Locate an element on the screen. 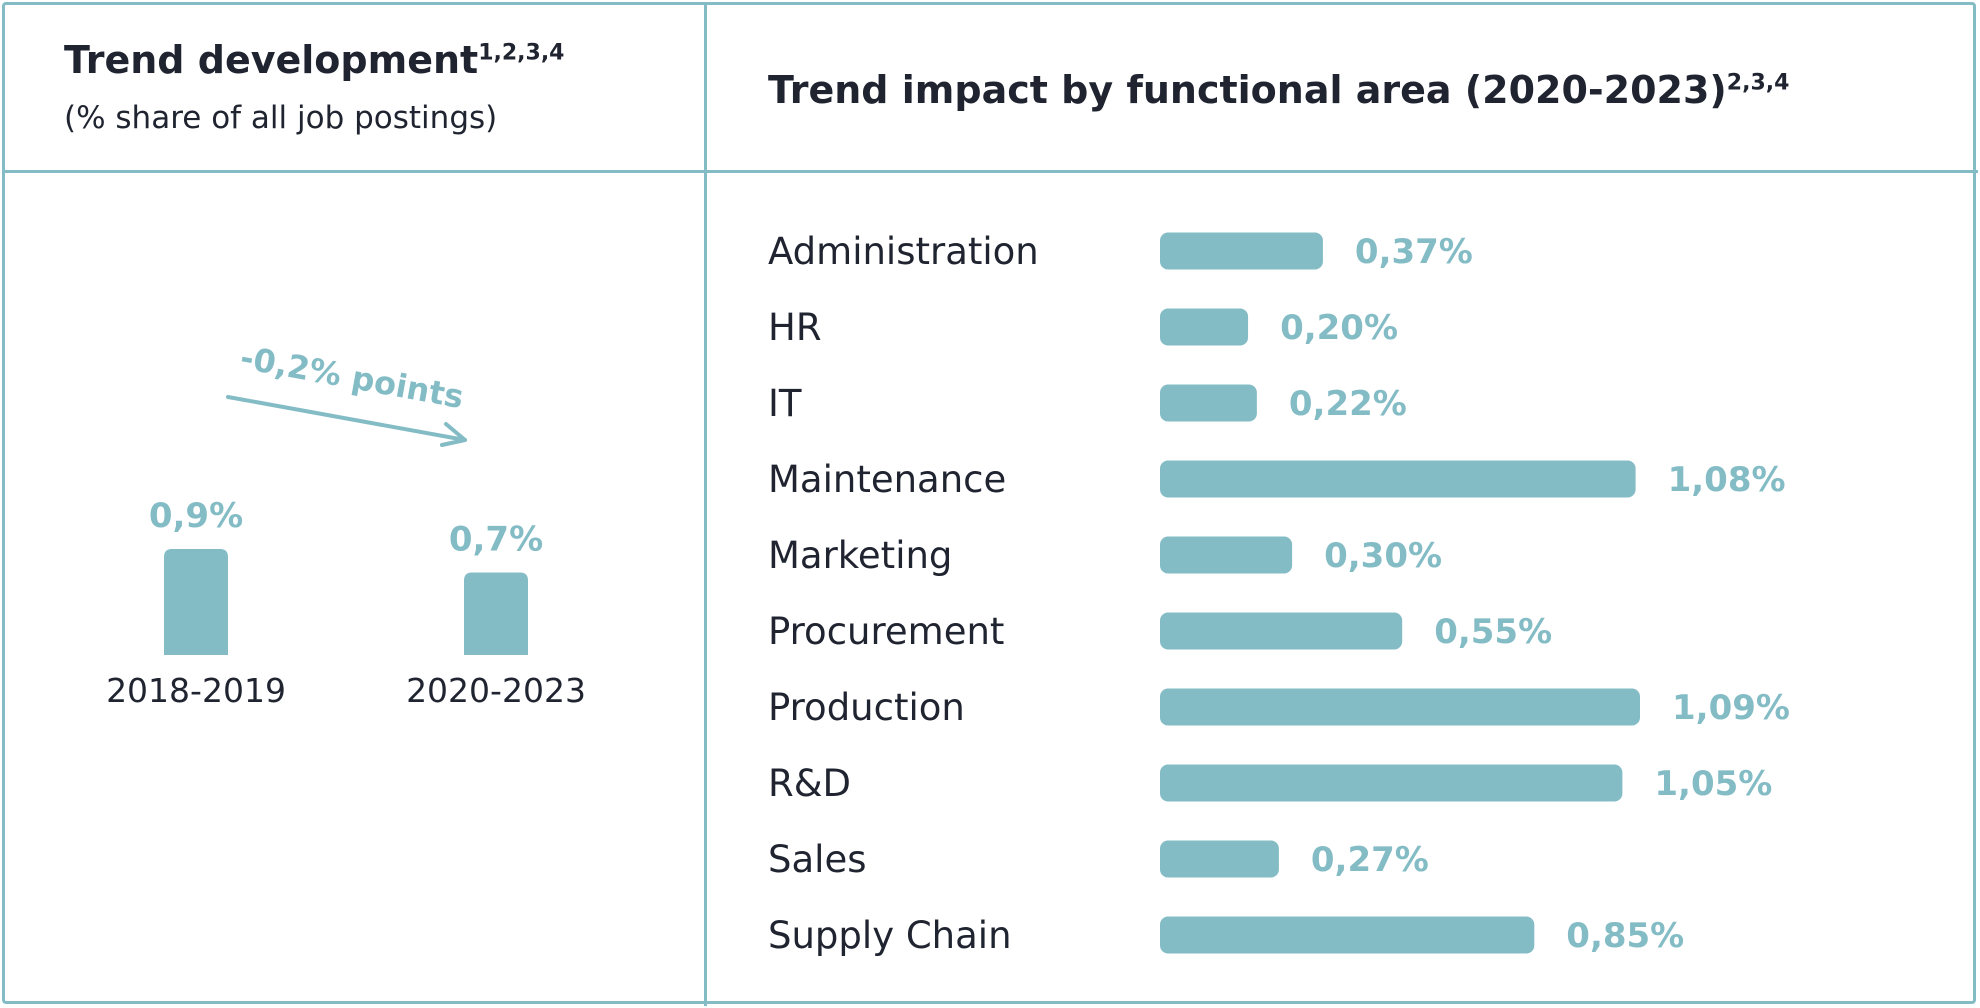 Image resolution: width=1980 pixels, height=1008 pixels. category-label-IT: IT is located at coordinates (785, 403).